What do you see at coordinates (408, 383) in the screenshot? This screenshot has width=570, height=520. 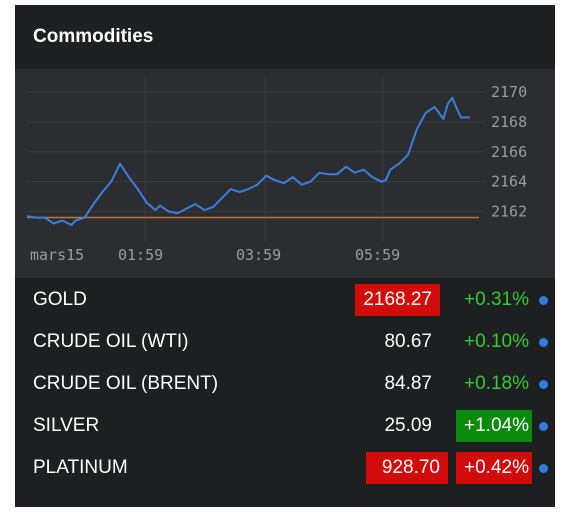 I see `commodity-price: 84.87` at bounding box center [408, 383].